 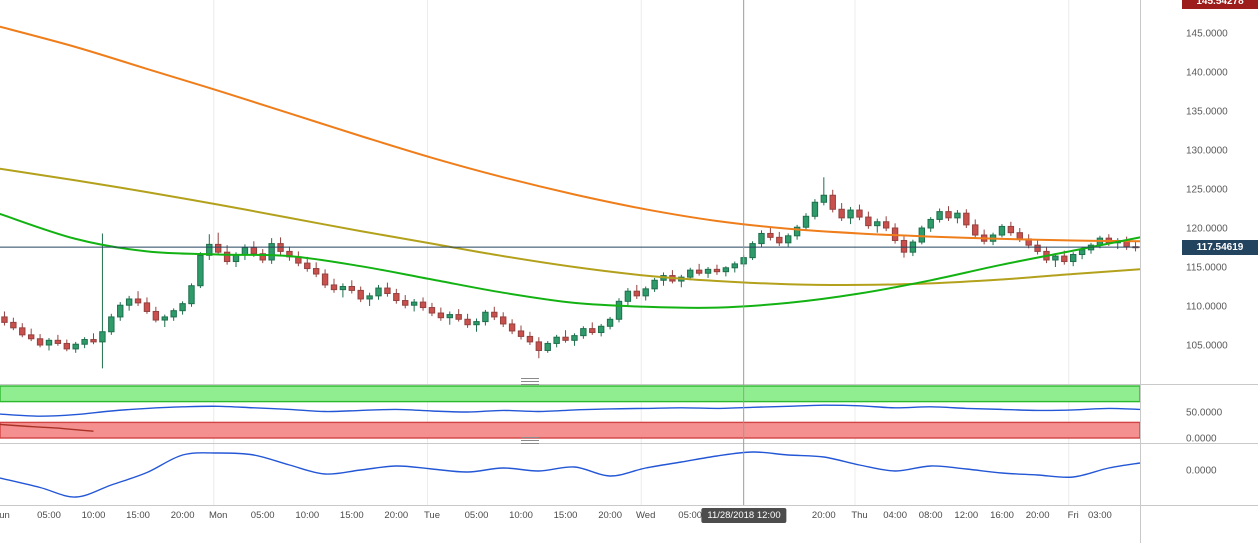 What do you see at coordinates (47, 427) in the screenshot?
I see `rsi-signal-line` at bounding box center [47, 427].